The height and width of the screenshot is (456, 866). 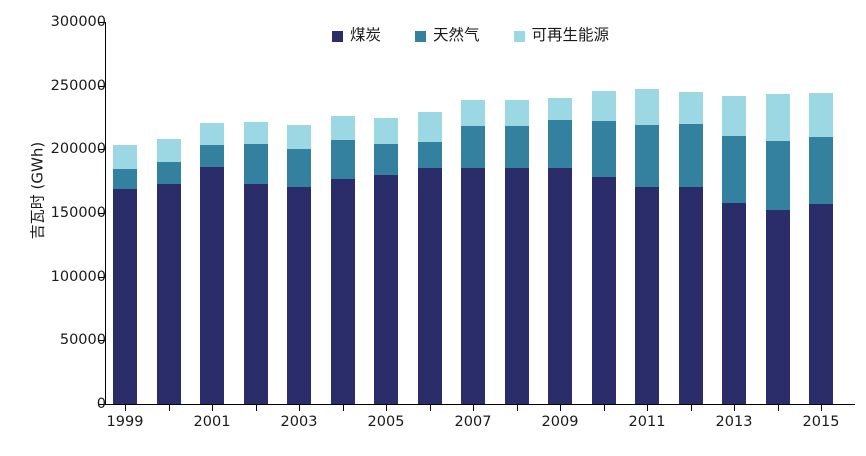 I want to click on y-axis-tick-label: 100000, so click(x=78, y=276).